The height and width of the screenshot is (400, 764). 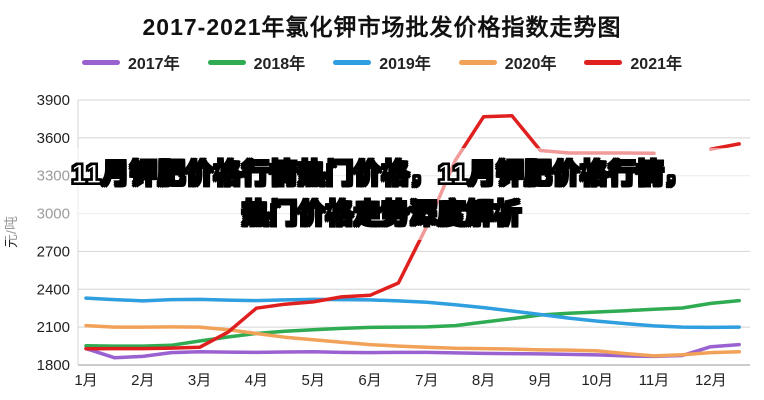 What do you see at coordinates (412, 351) in the screenshot?
I see `series-line-2017年` at bounding box center [412, 351].